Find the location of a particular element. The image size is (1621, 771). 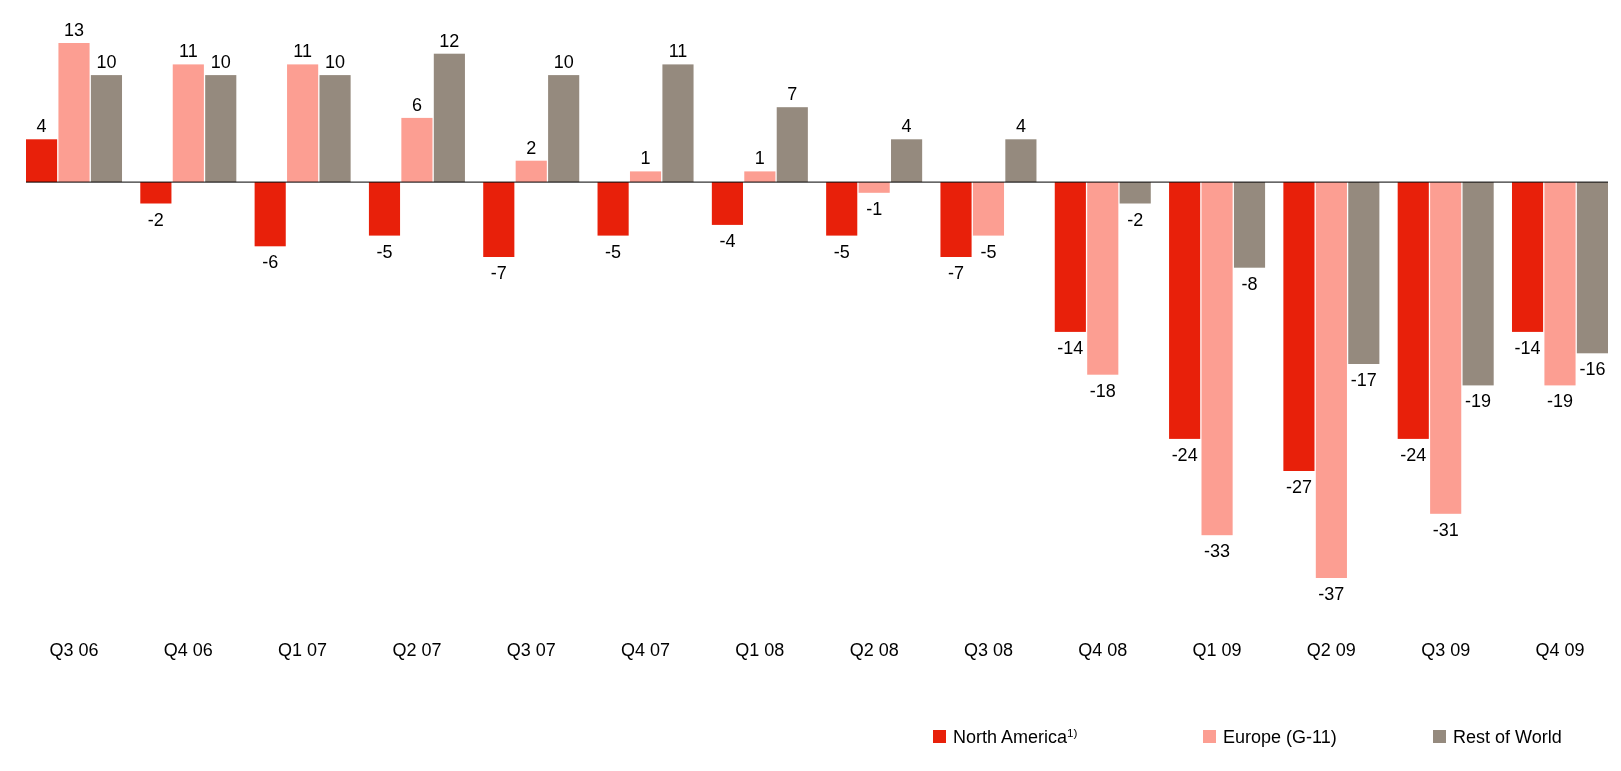

x-tick-label: Q2 07 is located at coordinates (417, 650).